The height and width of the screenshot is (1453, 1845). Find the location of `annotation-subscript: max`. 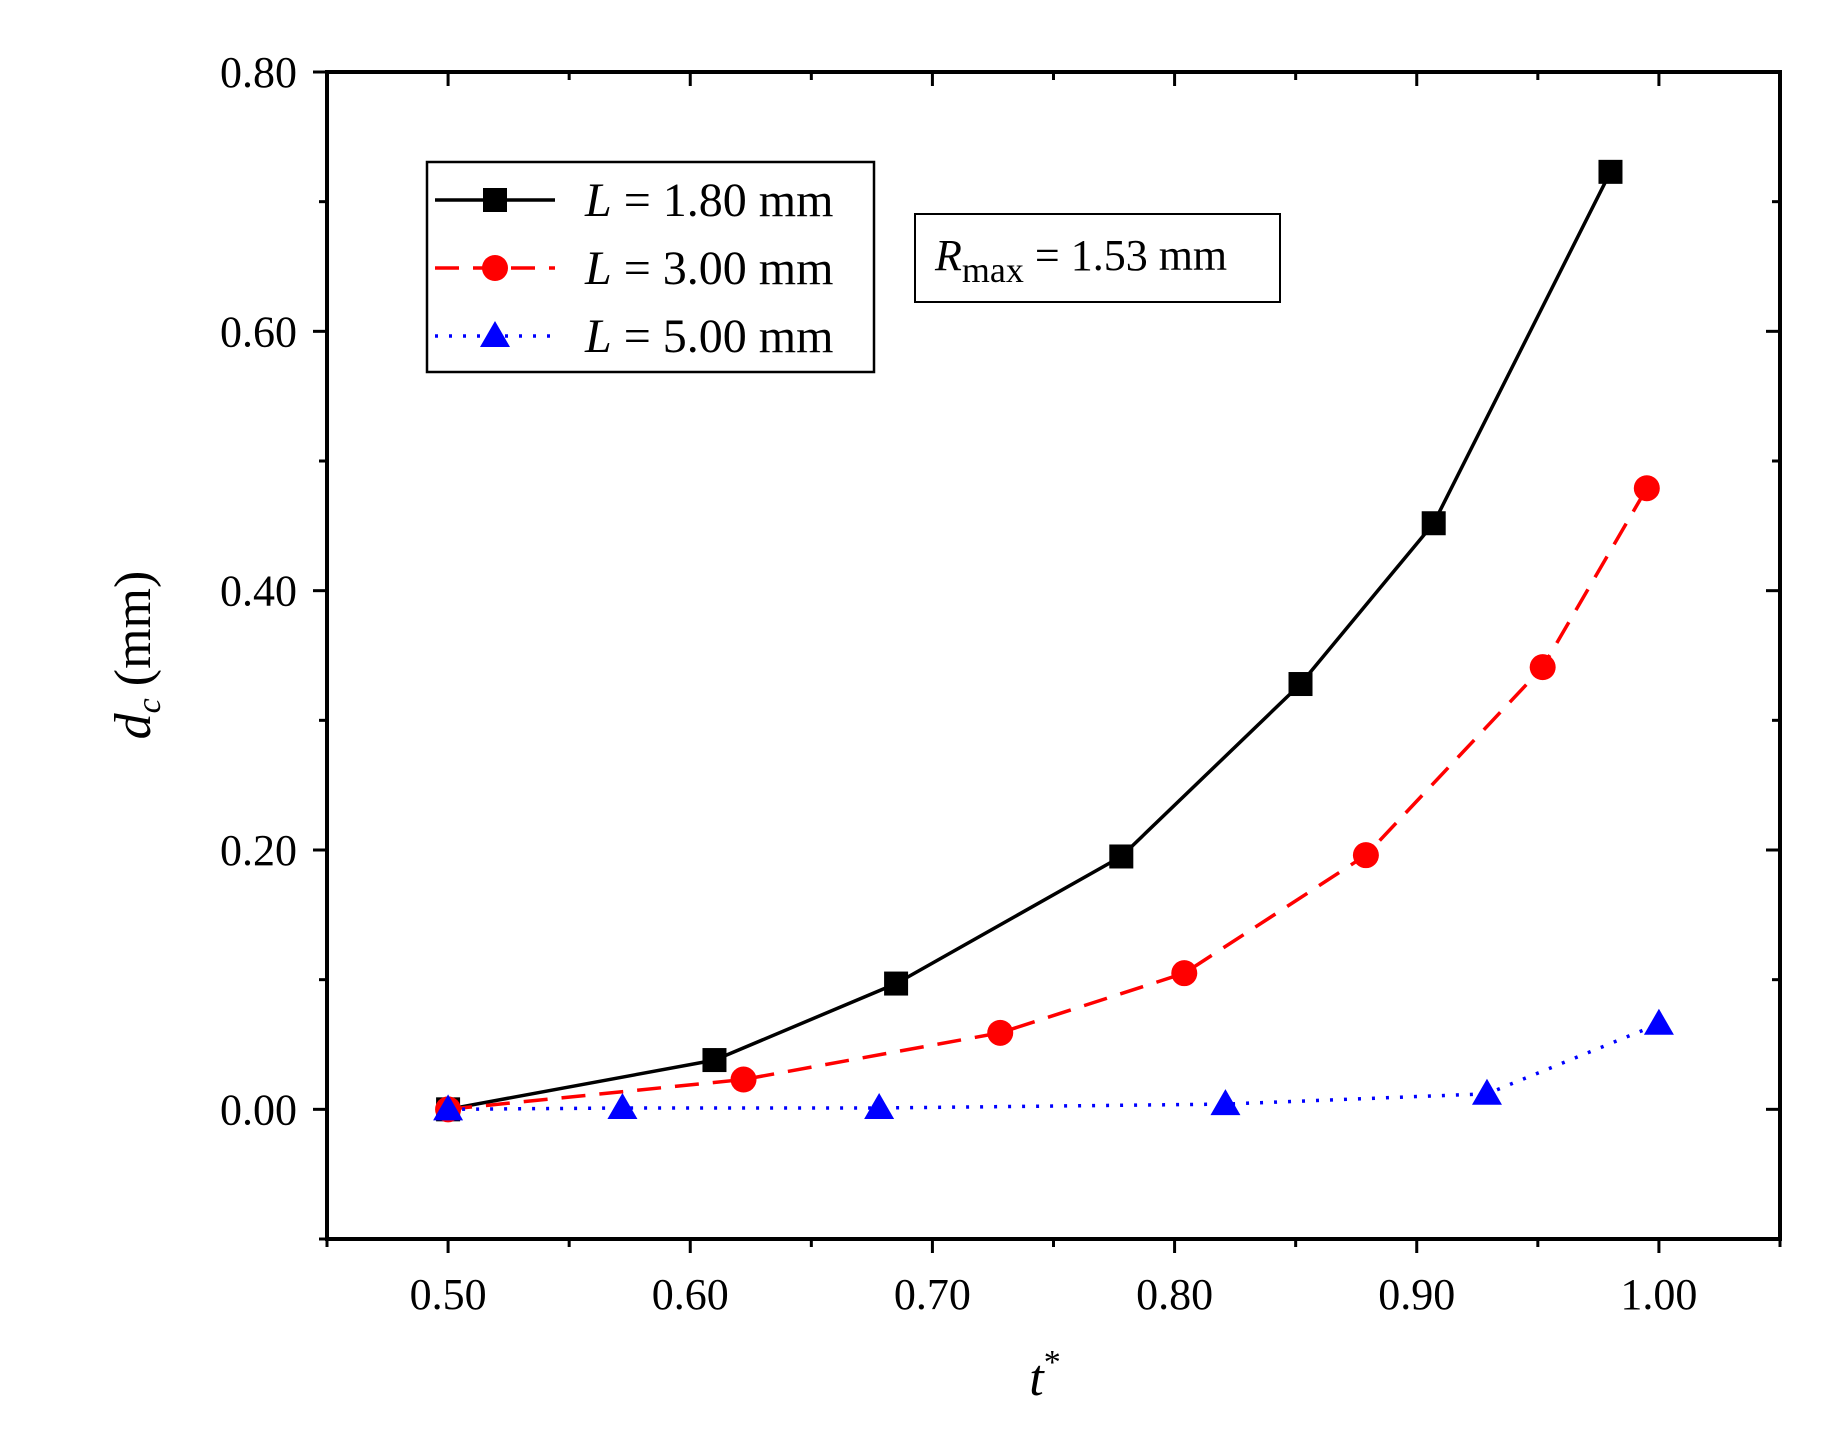

annotation-subscript: max is located at coordinates (993, 270).